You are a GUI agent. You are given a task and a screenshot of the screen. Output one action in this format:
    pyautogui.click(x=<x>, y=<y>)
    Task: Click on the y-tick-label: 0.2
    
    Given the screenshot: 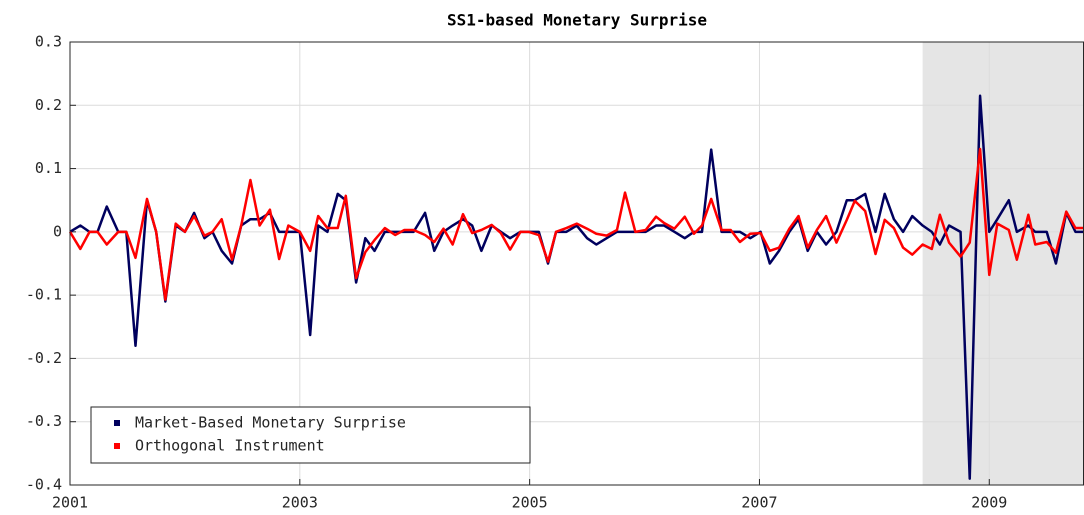 What is the action you would take?
    pyautogui.click(x=48, y=105)
    